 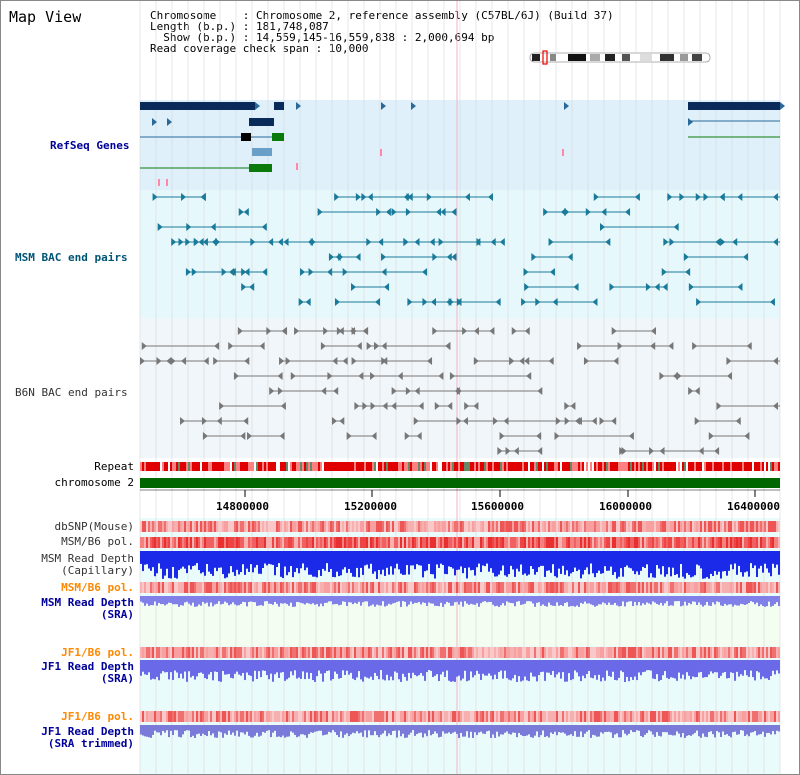 I want to click on msm-bac-label: MSM BAC end pairs, so click(x=71, y=257).